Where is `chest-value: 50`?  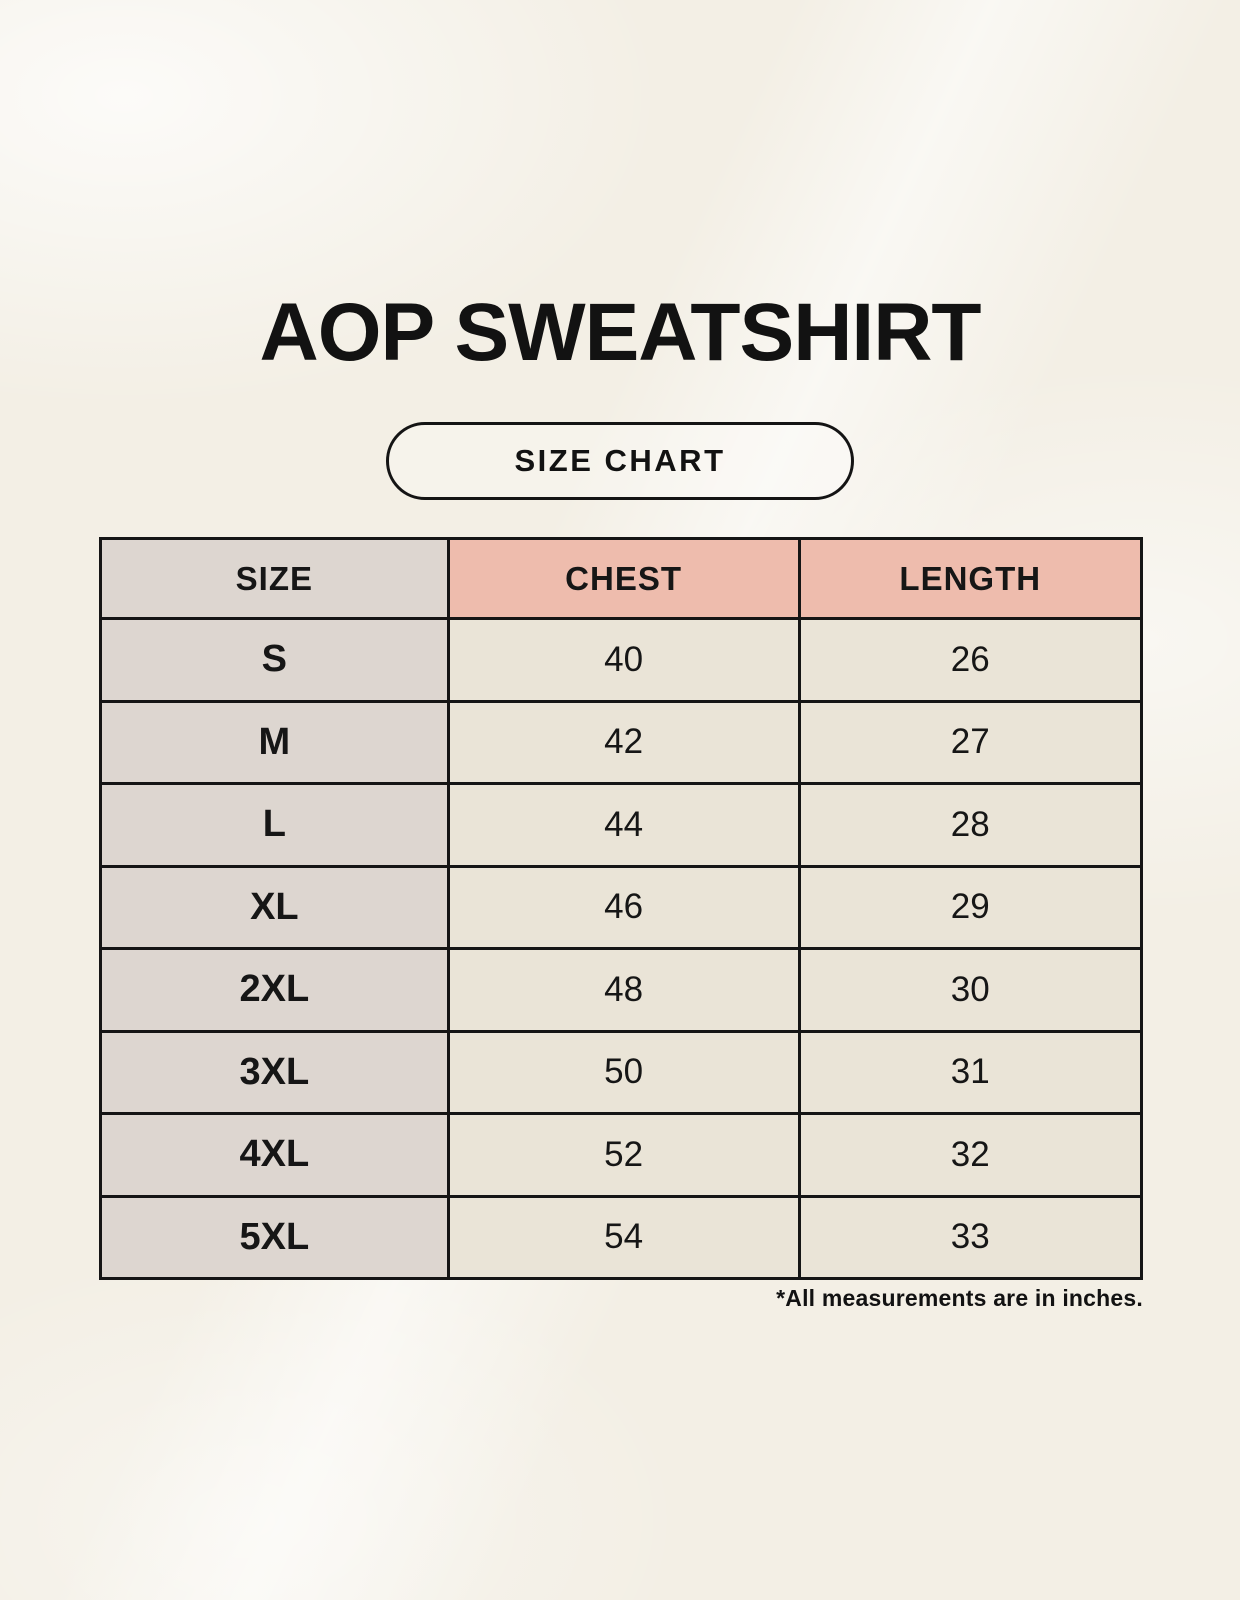
chest-value: 50 is located at coordinates (623, 1072).